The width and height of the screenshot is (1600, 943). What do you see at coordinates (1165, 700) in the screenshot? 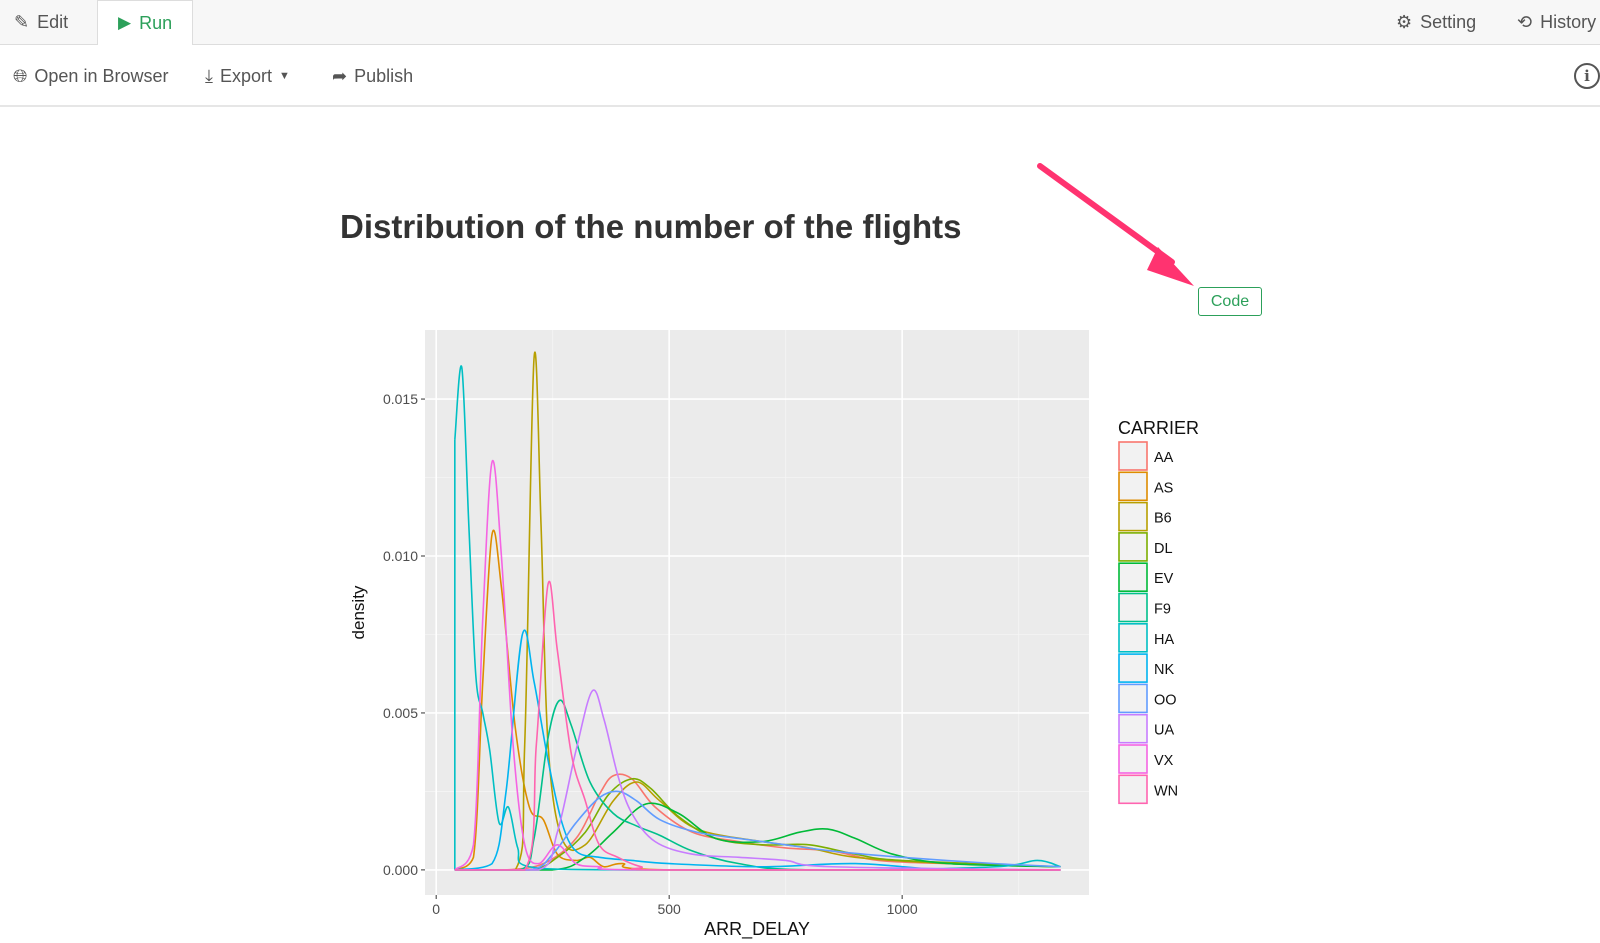
I see `legend-label: OO` at bounding box center [1165, 700].